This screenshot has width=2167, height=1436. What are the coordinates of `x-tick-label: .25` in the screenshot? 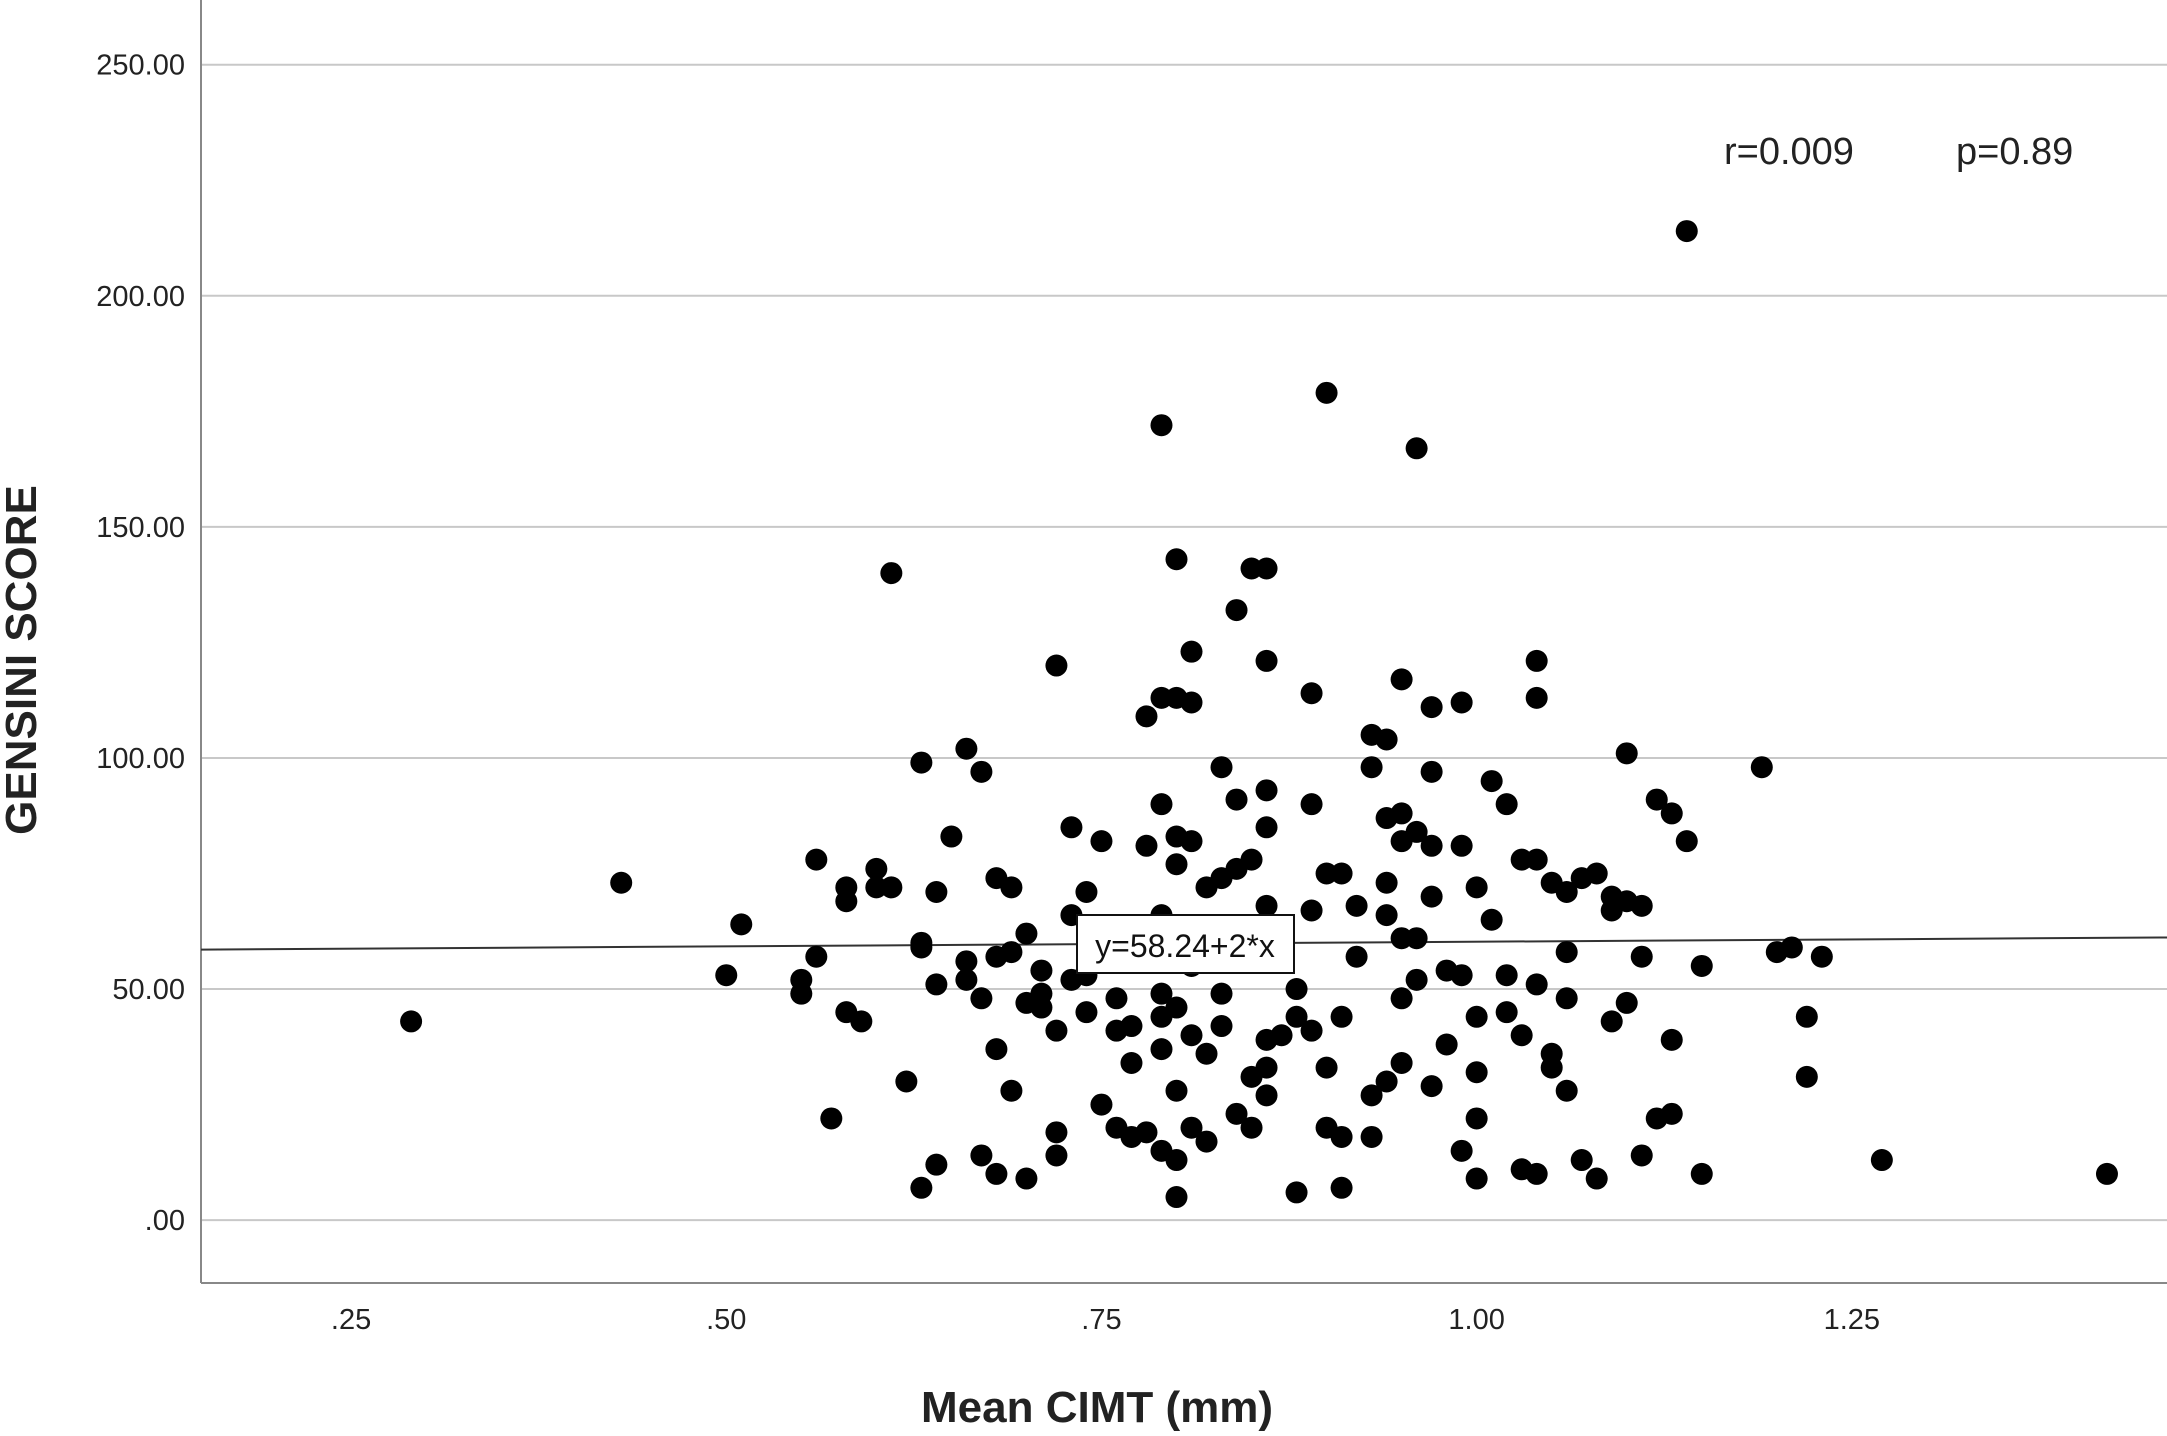 It's located at (351, 1320).